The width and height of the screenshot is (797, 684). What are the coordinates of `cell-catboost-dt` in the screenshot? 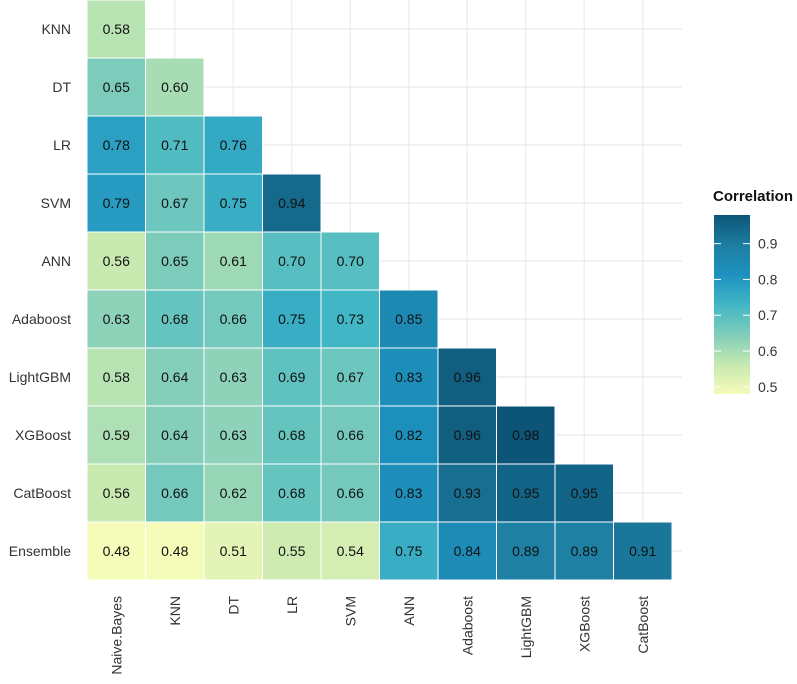 It's located at (233, 493).